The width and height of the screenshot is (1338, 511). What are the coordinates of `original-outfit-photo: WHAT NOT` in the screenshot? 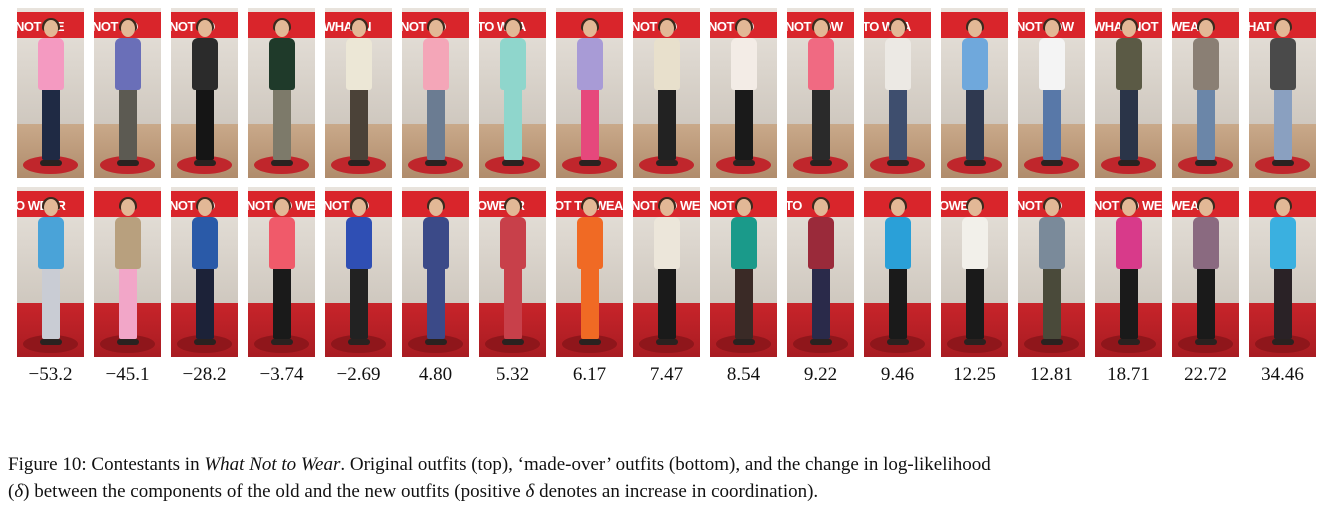 It's located at (1128, 93).